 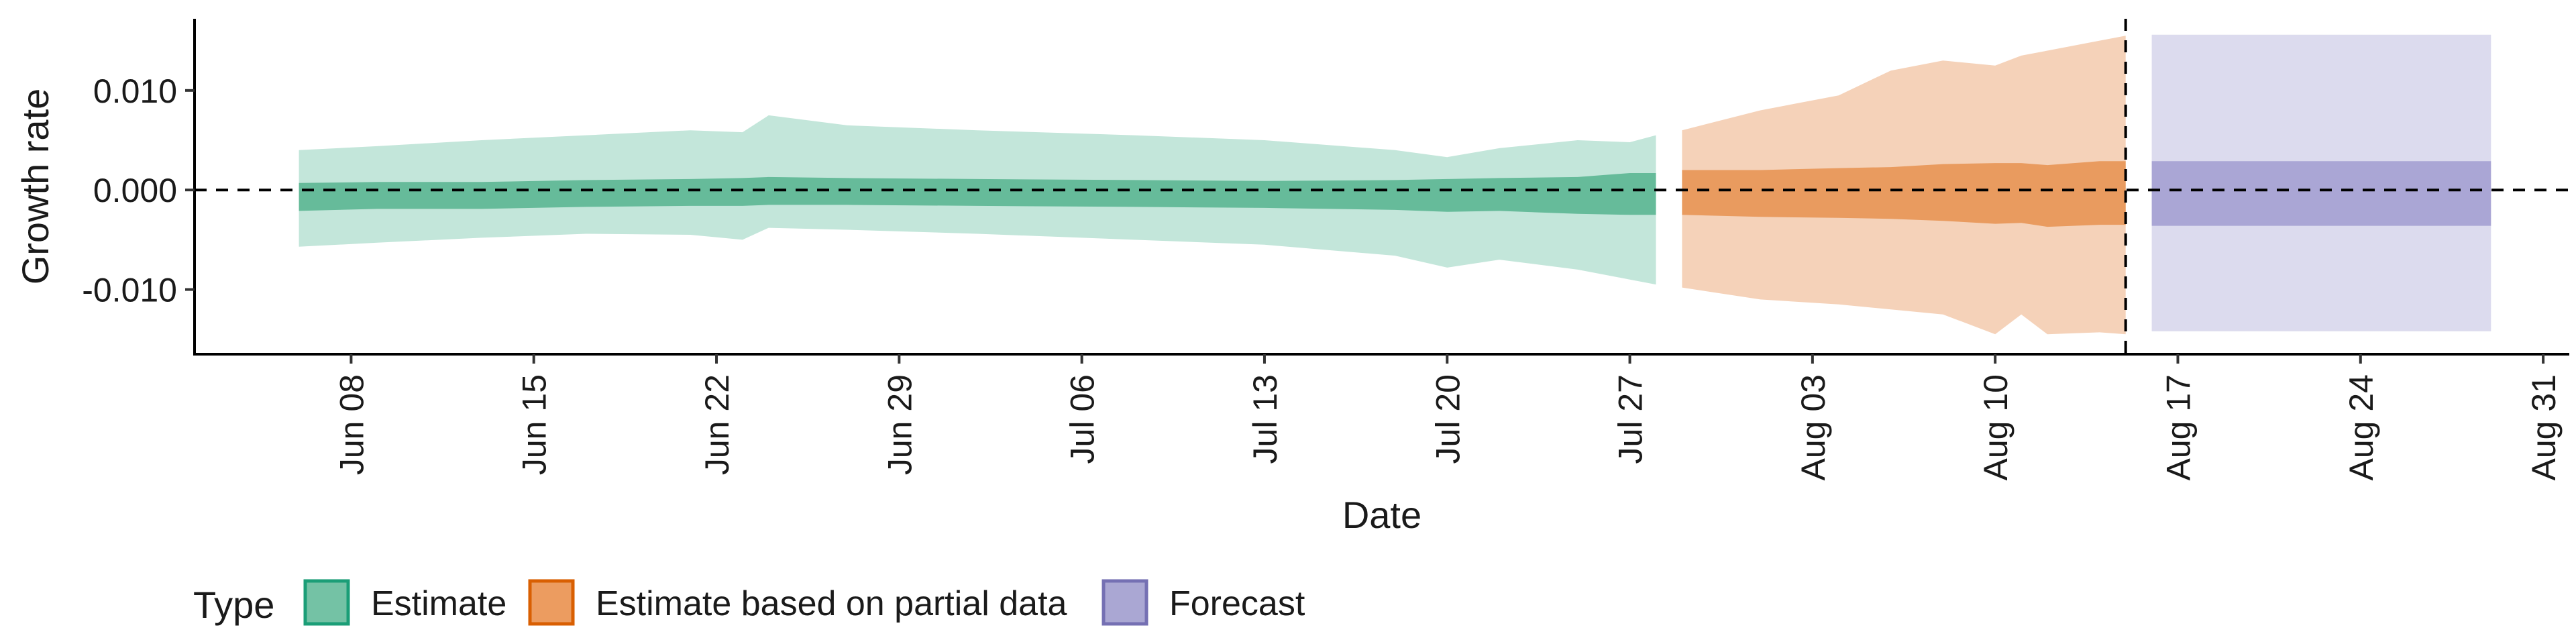 What do you see at coordinates (438, 603) in the screenshot?
I see `legend-label: Estimate` at bounding box center [438, 603].